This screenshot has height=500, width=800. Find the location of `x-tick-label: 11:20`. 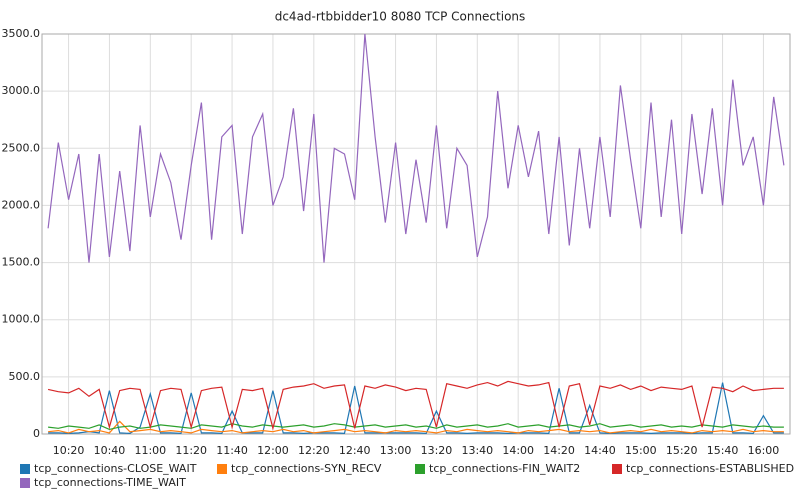

x-tick-label: 11:20 is located at coordinates (191, 450).